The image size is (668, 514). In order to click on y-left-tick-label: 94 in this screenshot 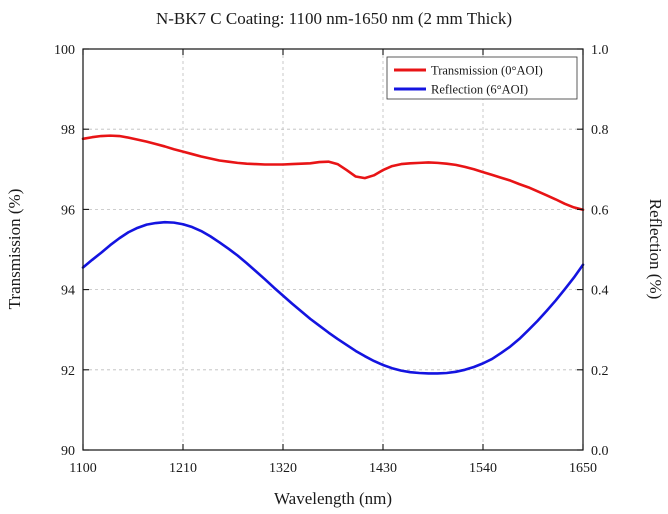, I will do `click(68, 291)`.